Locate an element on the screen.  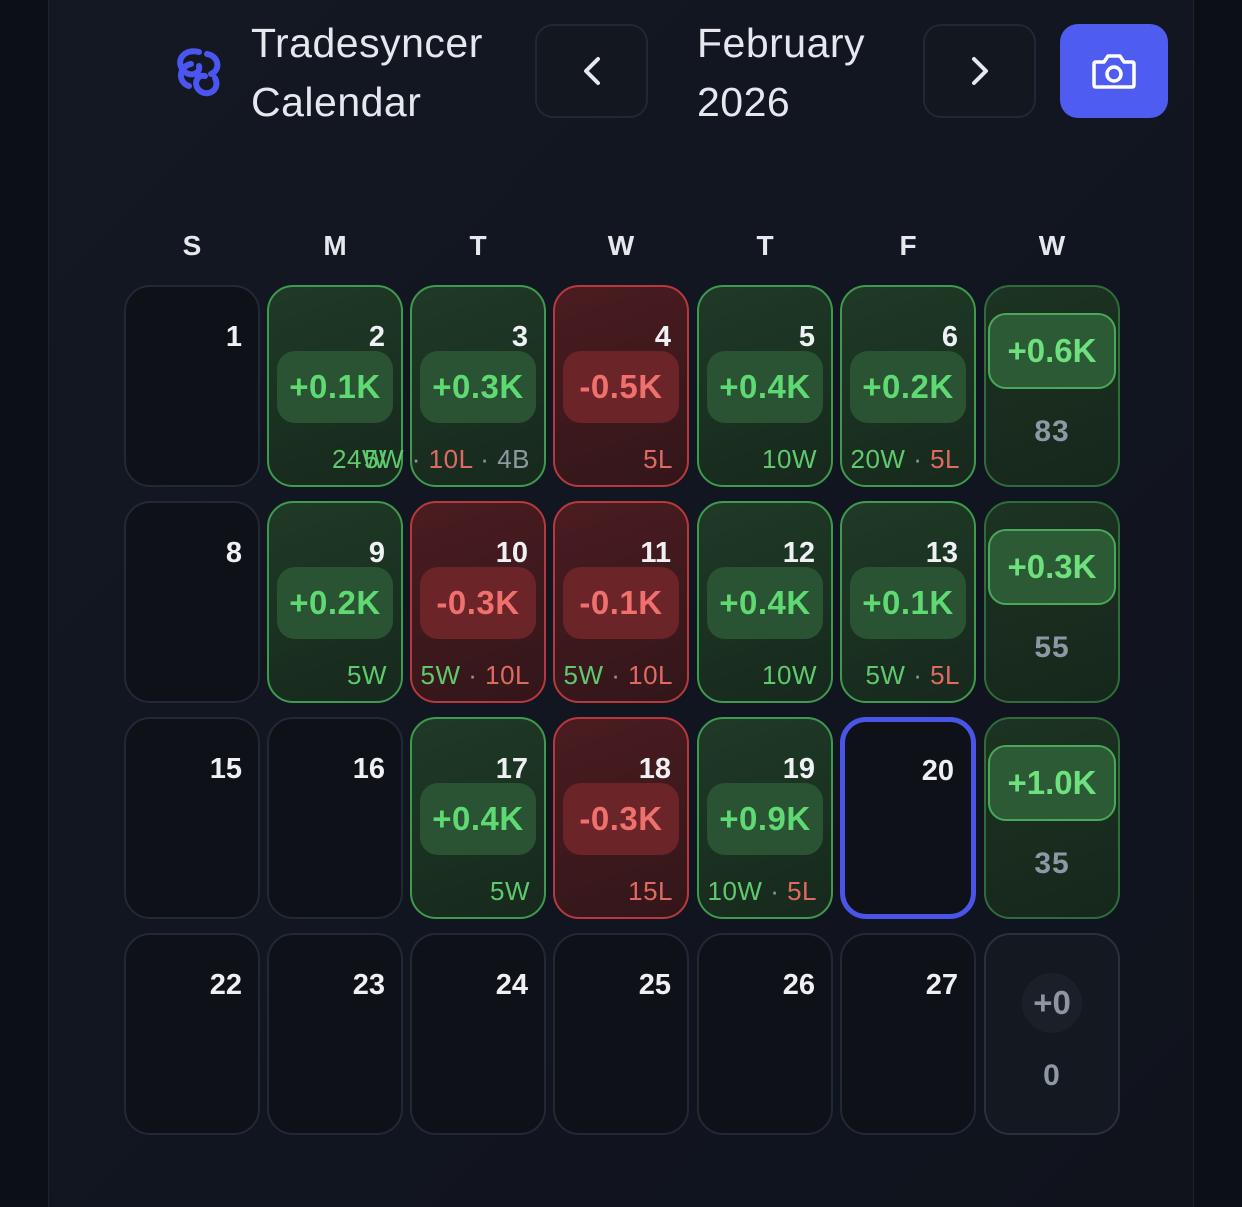
day-cell-26: 26 is located at coordinates (765, 1034).